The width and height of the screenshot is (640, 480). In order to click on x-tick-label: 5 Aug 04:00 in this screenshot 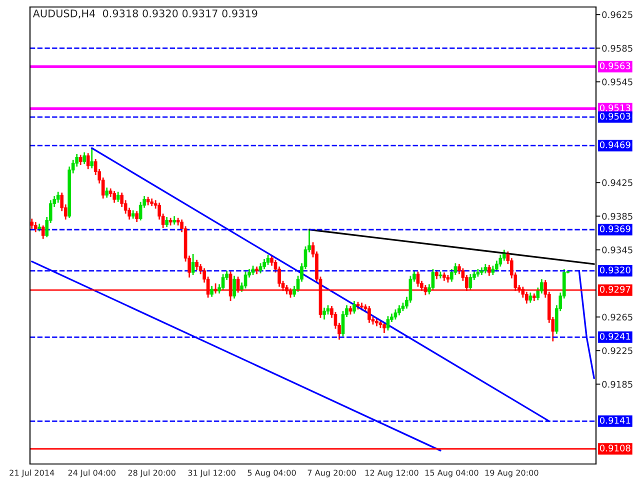, I will do `click(272, 474)`.